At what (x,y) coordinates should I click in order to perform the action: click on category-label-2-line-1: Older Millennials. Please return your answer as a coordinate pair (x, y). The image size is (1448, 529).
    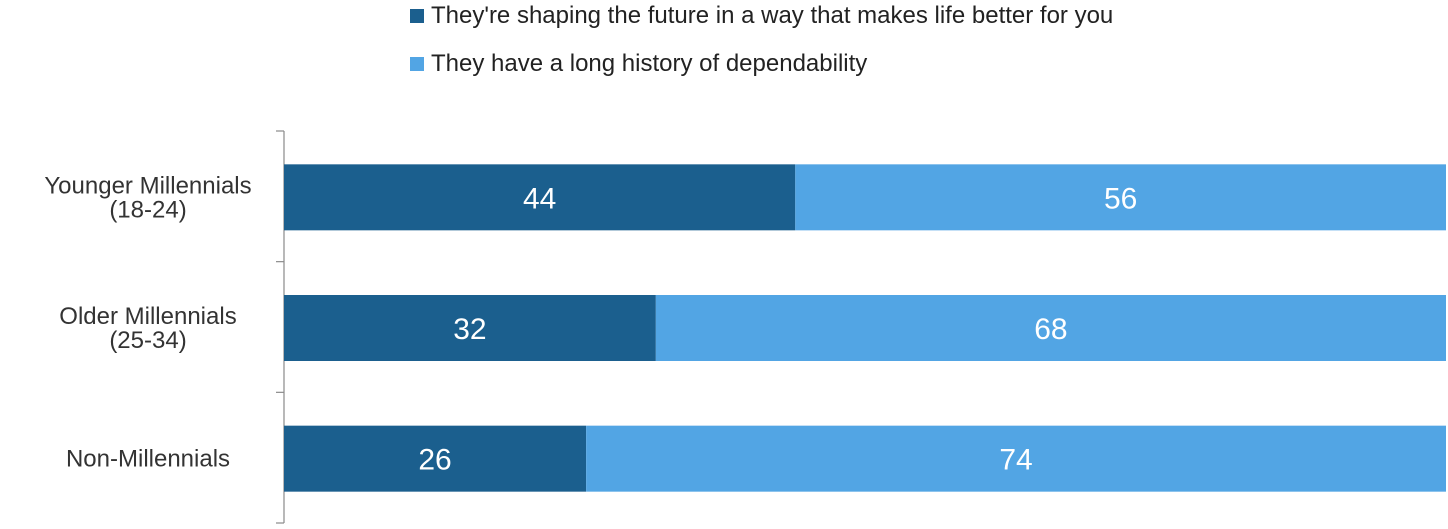
    Looking at the image, I should click on (147, 316).